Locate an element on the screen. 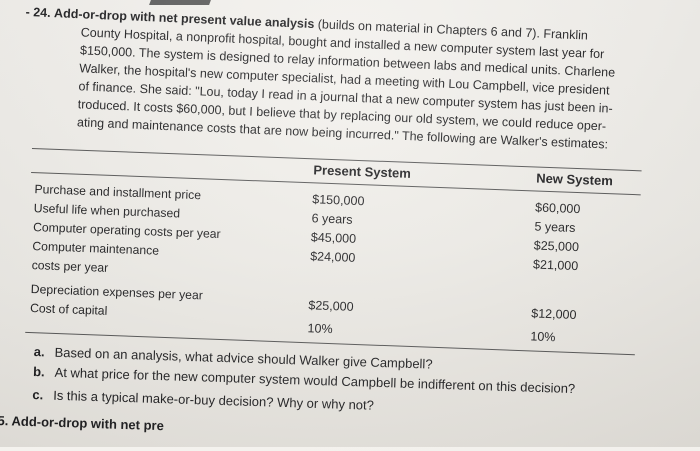 The image size is (700, 451). row-label-operating-costs: Computer operating costs per year is located at coordinates (126, 230).